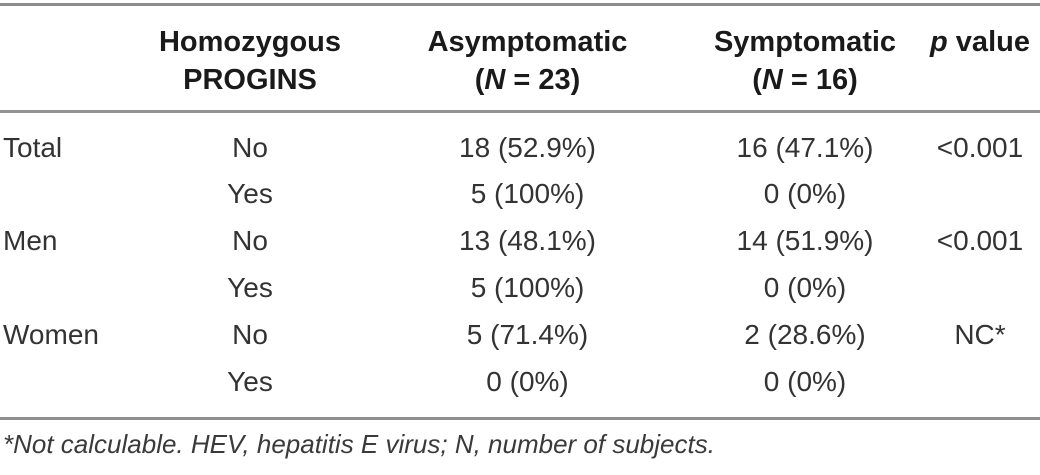 The image size is (1040, 475). Describe the element at coordinates (527, 240) in the screenshot. I see `asymptomatic-cell: 13 (48.1%)` at that location.